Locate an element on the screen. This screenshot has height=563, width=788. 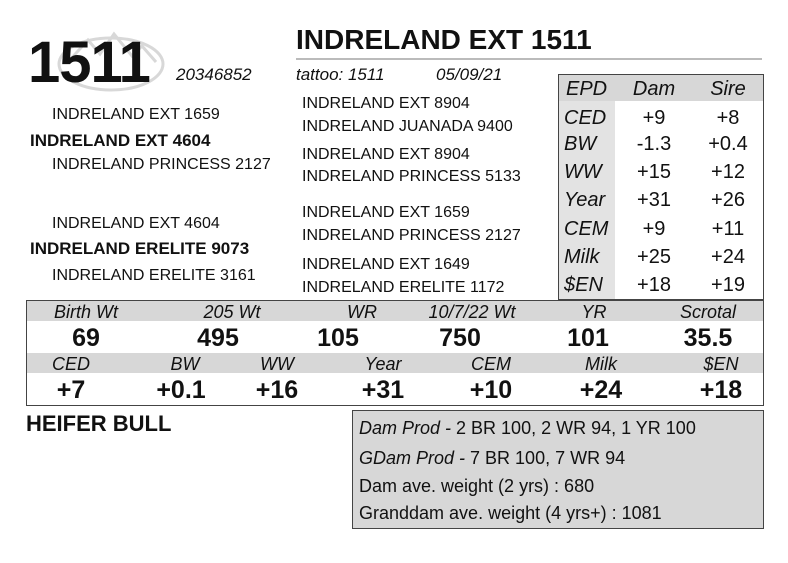
calf-value-cem: +10 is located at coordinates (491, 390).